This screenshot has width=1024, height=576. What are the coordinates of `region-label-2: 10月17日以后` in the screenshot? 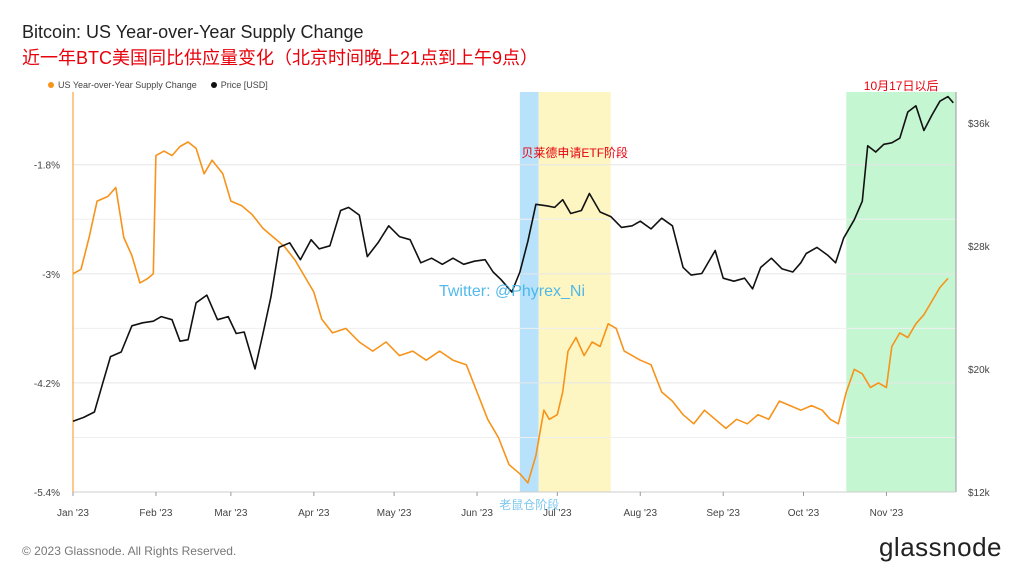 It's located at (901, 86).